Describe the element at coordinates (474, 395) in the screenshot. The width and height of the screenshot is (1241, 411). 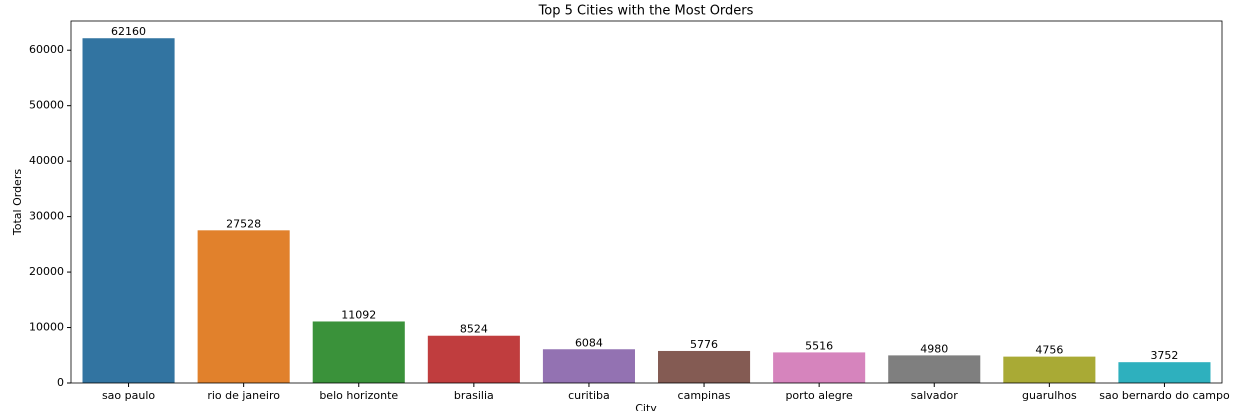
I see `x-tick-label: brasilia` at that location.